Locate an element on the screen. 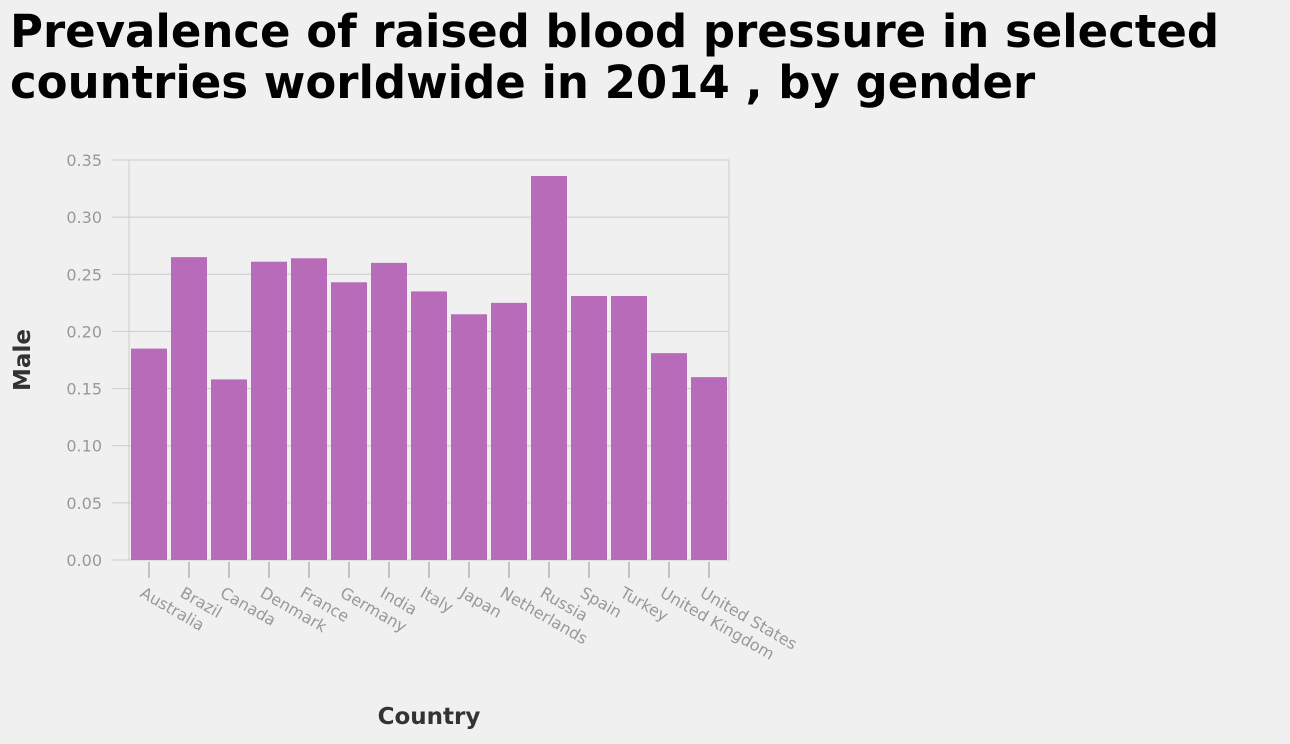 The image size is (1290, 744). y-tick-label: 0.15 is located at coordinates (84, 389).